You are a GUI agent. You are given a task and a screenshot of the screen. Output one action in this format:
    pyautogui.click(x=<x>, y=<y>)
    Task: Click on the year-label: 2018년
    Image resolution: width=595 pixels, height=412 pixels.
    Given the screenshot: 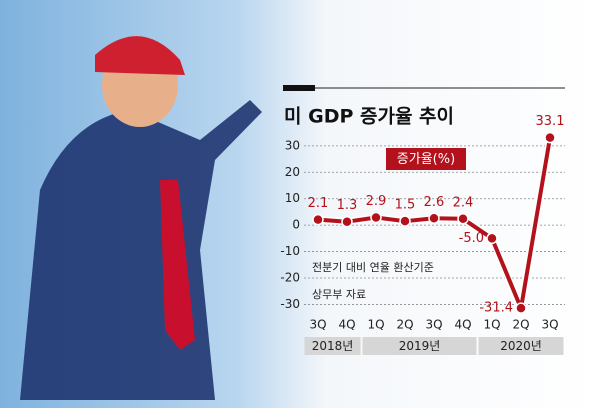 What is the action you would take?
    pyautogui.click(x=333, y=346)
    